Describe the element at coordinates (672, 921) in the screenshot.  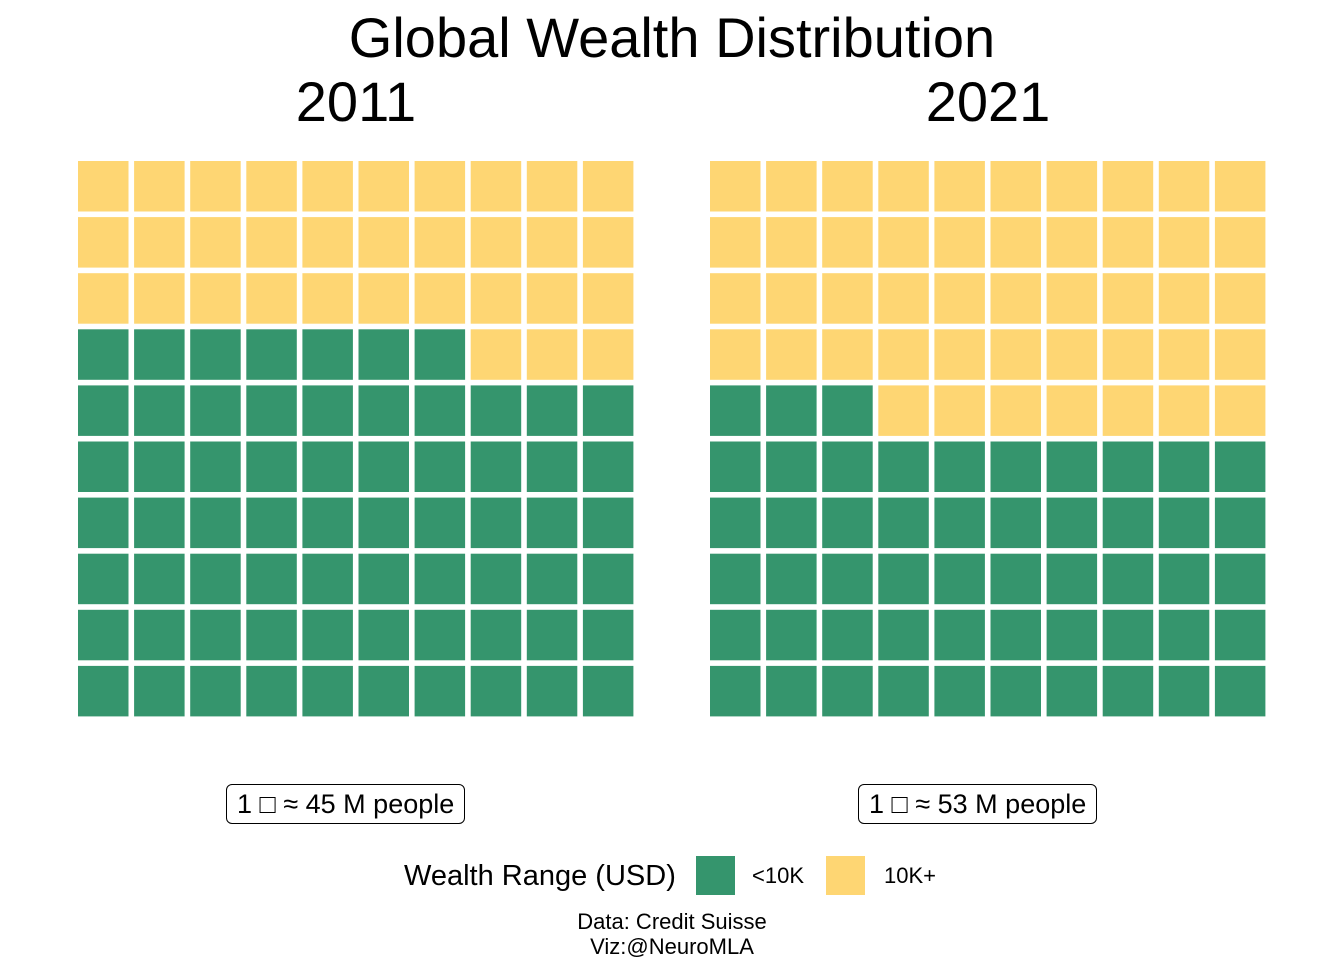
I see `caption-source: Data: Credit Suisse` at that location.